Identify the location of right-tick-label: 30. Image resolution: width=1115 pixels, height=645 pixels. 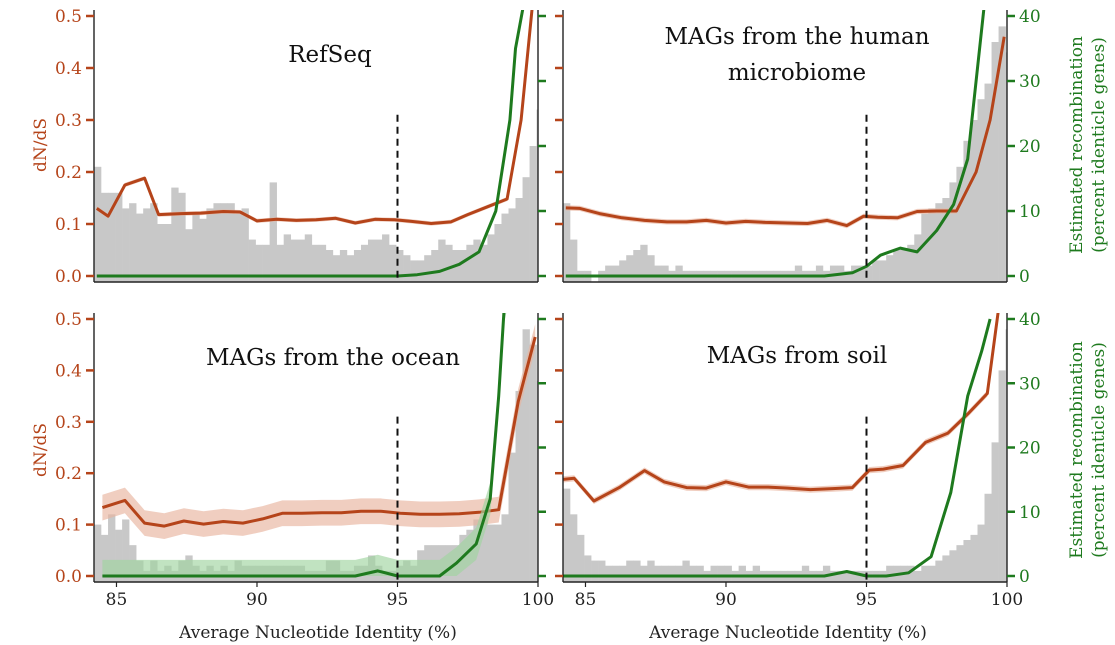
(1030, 82).